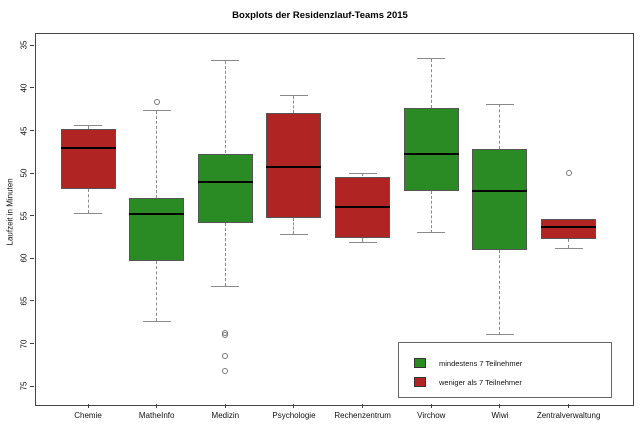 This screenshot has width=640, height=445. What do you see at coordinates (568, 415) in the screenshot?
I see `x-axis-category-label: Zentralverwaltung` at bounding box center [568, 415].